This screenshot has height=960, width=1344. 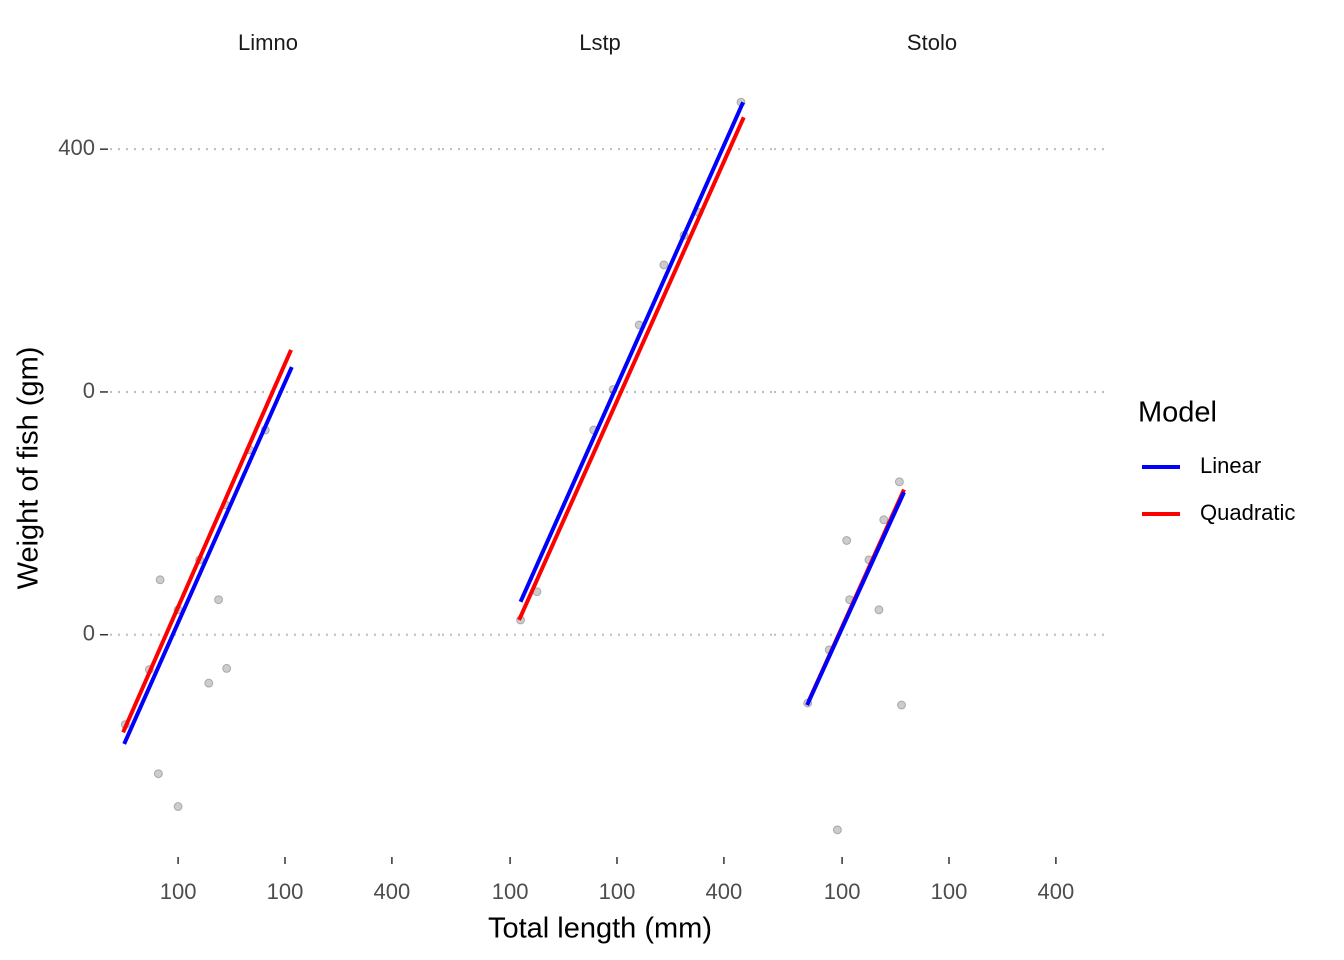 I want to click on facet-title: Lstp, so click(x=600, y=42).